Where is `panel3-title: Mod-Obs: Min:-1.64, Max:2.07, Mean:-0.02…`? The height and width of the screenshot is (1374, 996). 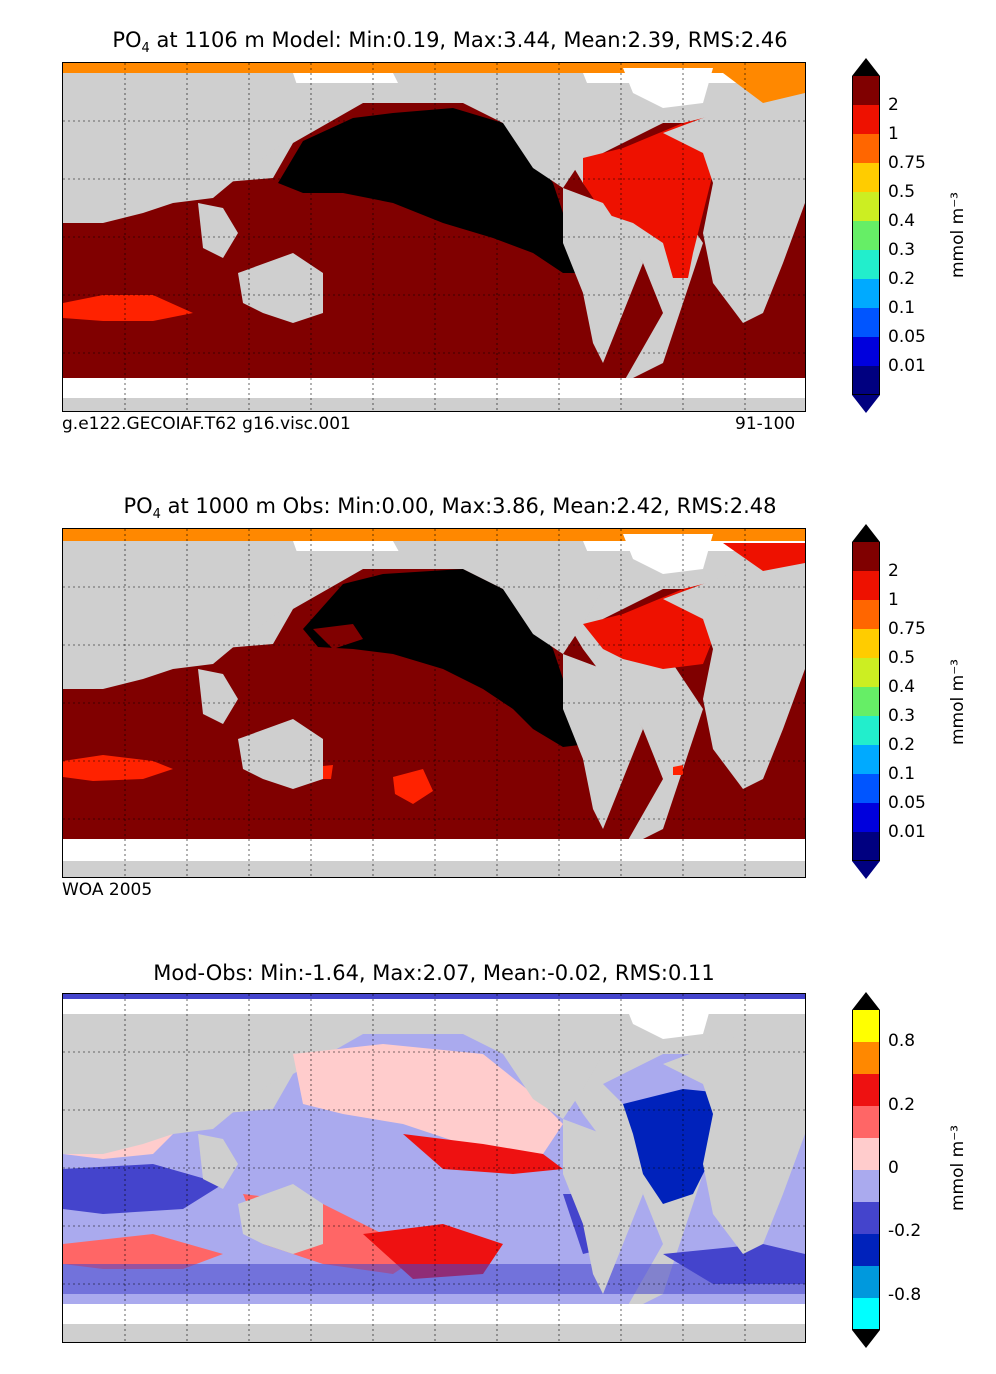
panel3-title: Mod-Obs: Min:-1.64, Max:2.07, Mean:-0.02… is located at coordinates (434, 973).